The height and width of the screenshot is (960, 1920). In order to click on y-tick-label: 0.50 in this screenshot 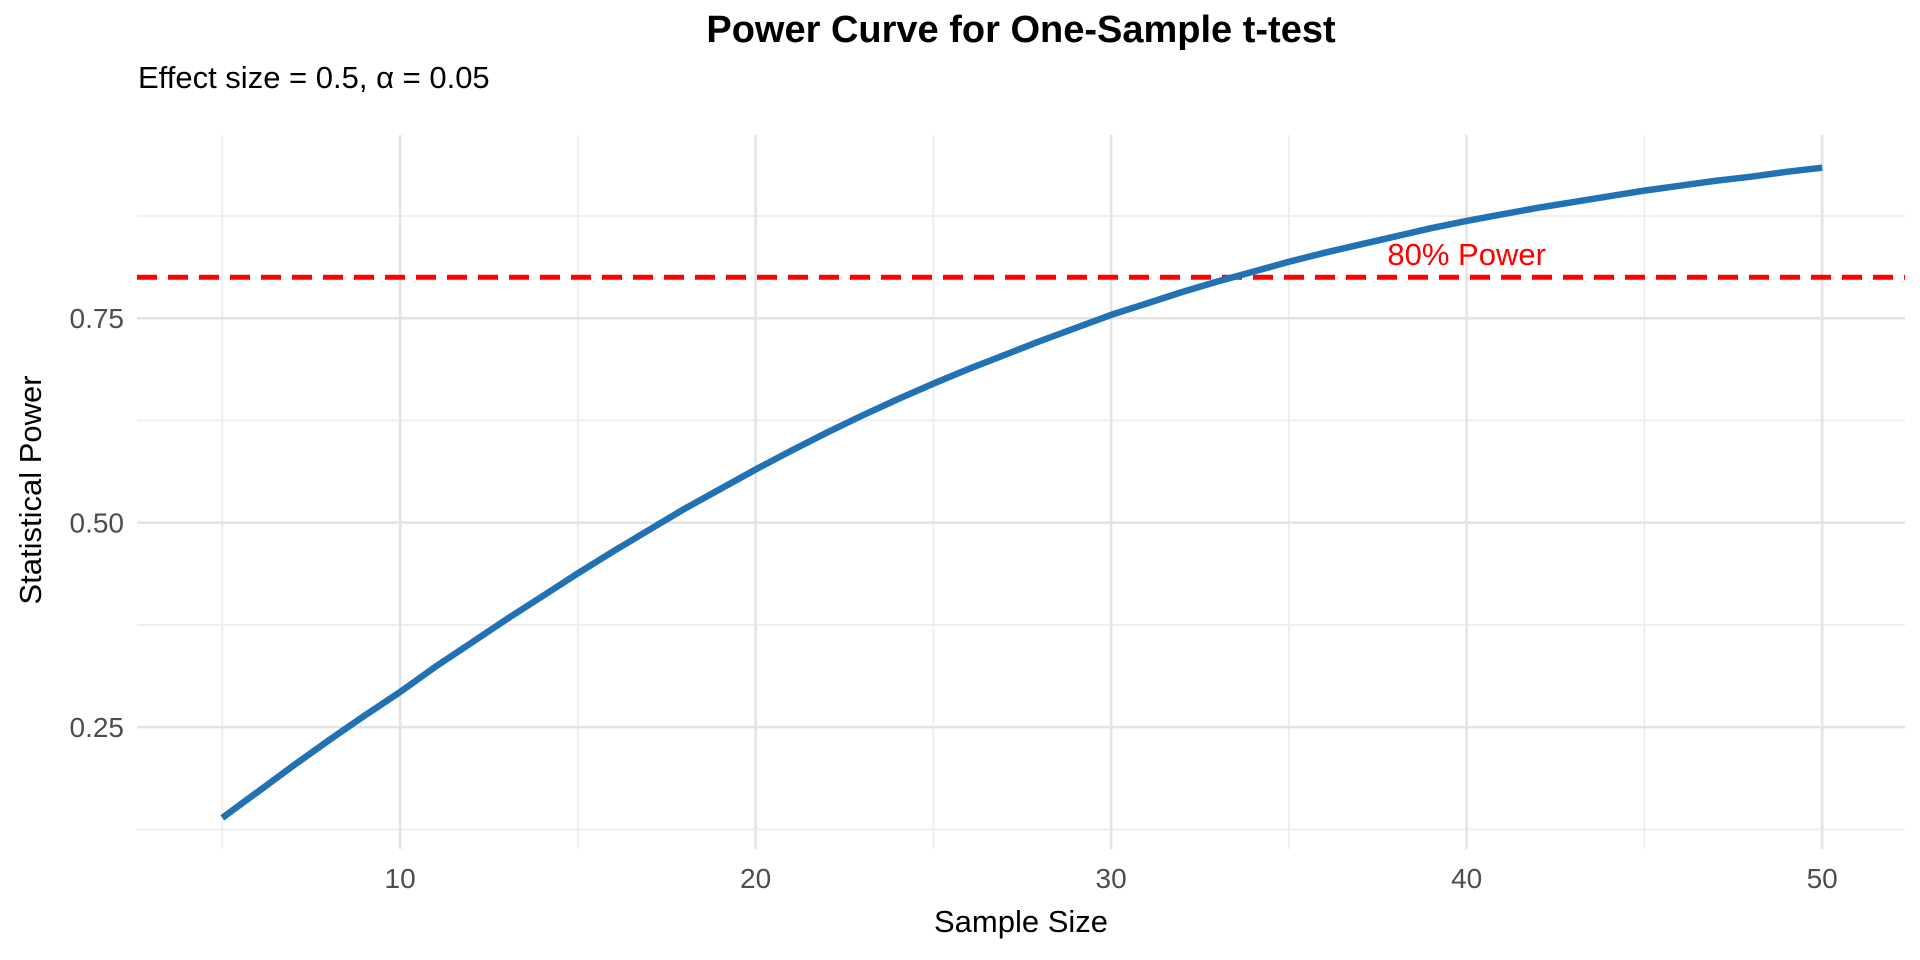, I will do `click(97, 523)`.